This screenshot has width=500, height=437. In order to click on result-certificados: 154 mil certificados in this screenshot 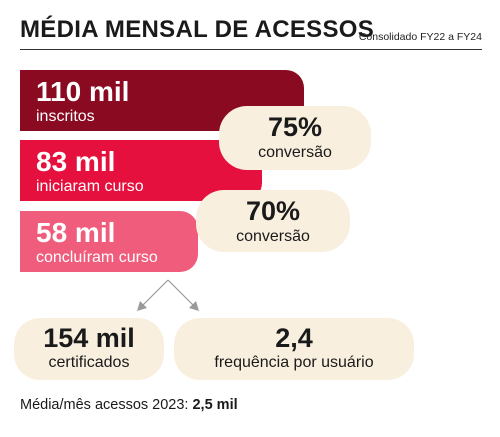, I will do `click(89, 349)`.